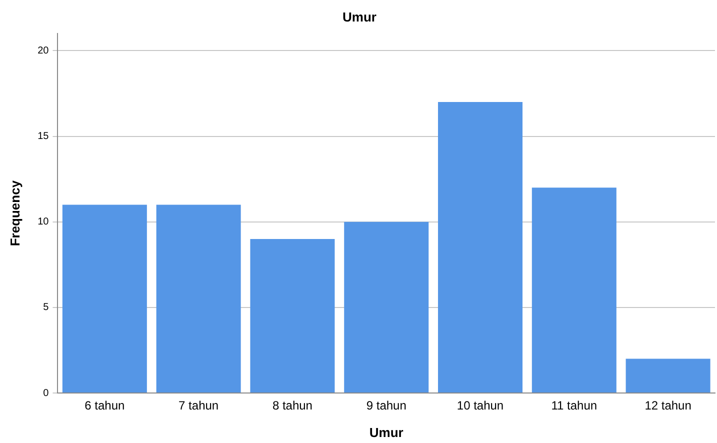 The width and height of the screenshot is (717, 443). Describe the element at coordinates (44, 136) in the screenshot. I see `y-tick-label: 15` at that location.